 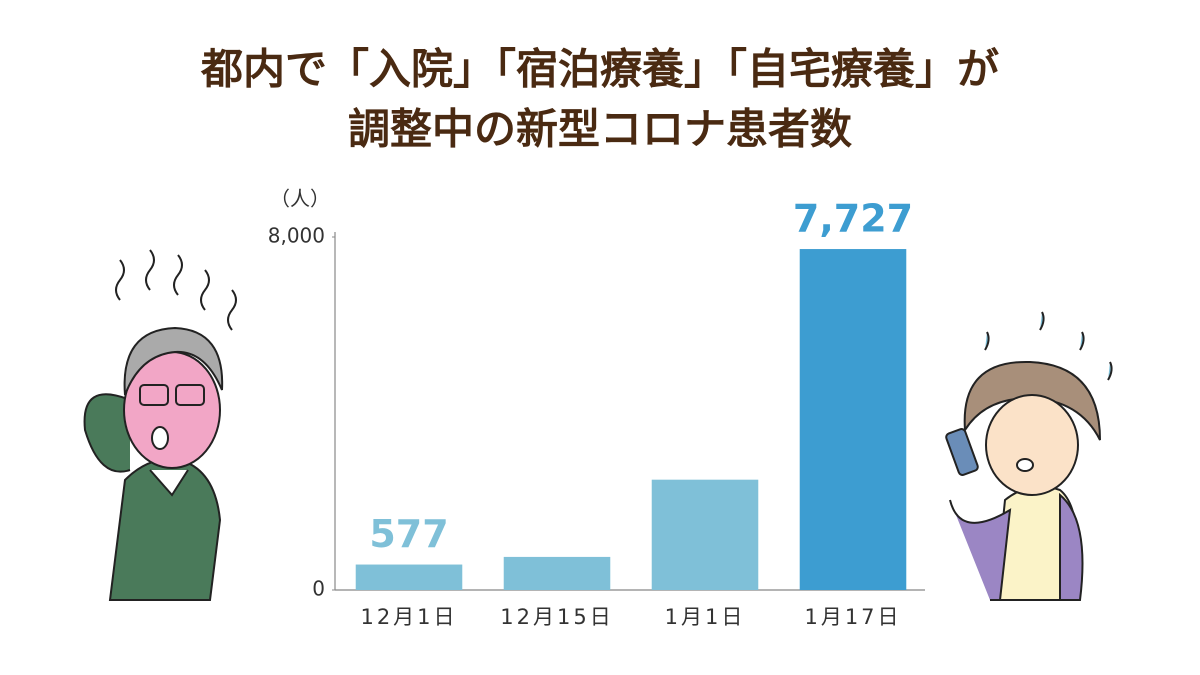 I want to click on y-unit: （人）, so click(x=300, y=199).